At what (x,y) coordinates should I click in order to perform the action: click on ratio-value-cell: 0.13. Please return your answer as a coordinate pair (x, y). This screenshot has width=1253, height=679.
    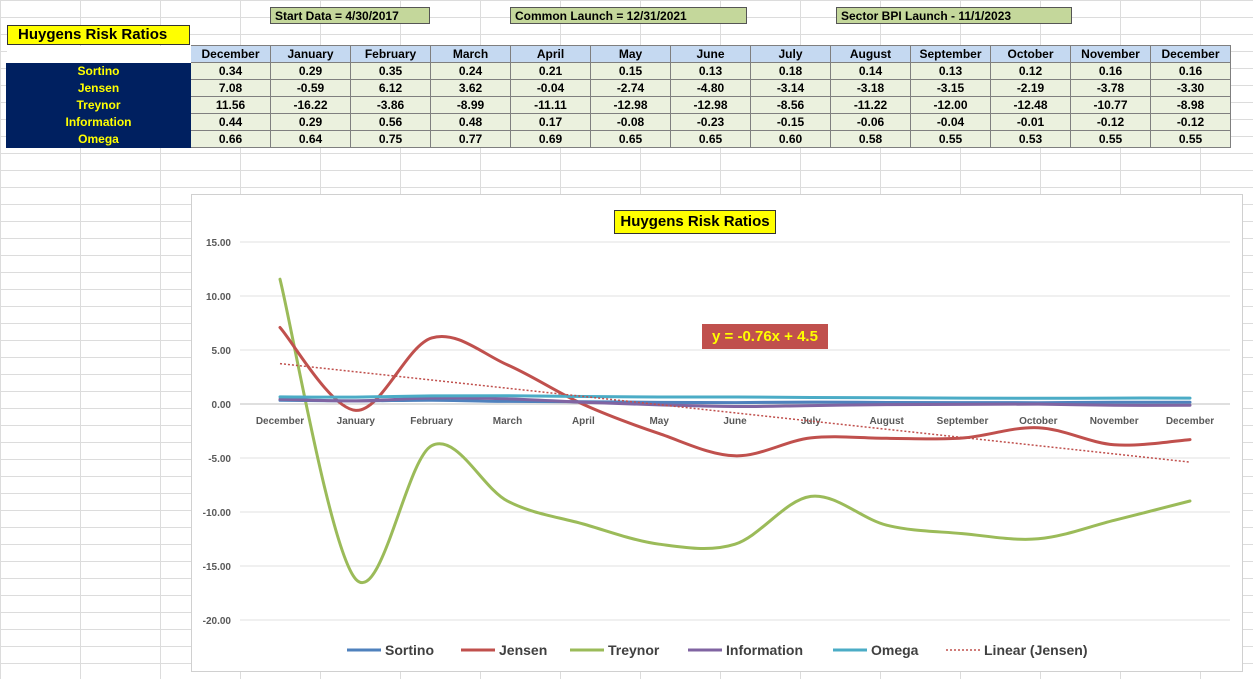
    Looking at the image, I should click on (710, 71).